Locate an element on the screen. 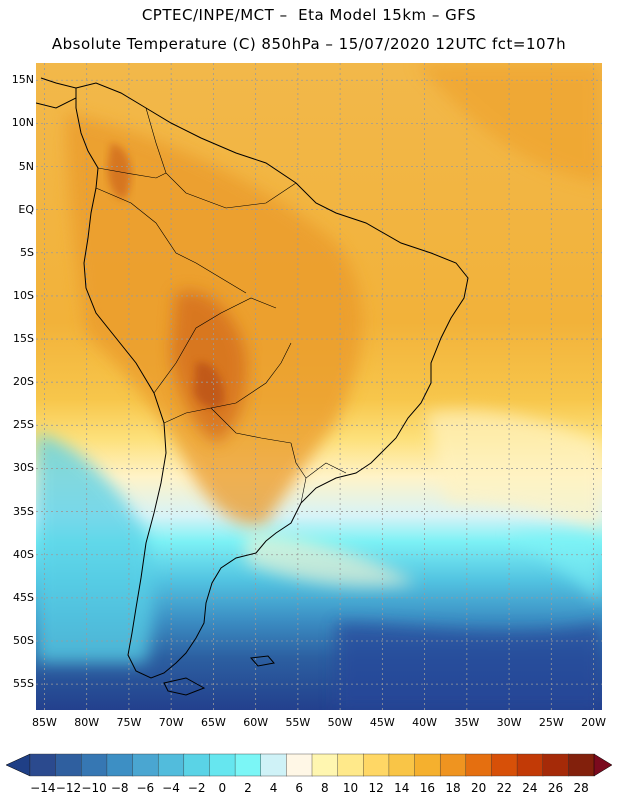 The image size is (618, 800). colorbar-label-15: 16 is located at coordinates (427, 788).